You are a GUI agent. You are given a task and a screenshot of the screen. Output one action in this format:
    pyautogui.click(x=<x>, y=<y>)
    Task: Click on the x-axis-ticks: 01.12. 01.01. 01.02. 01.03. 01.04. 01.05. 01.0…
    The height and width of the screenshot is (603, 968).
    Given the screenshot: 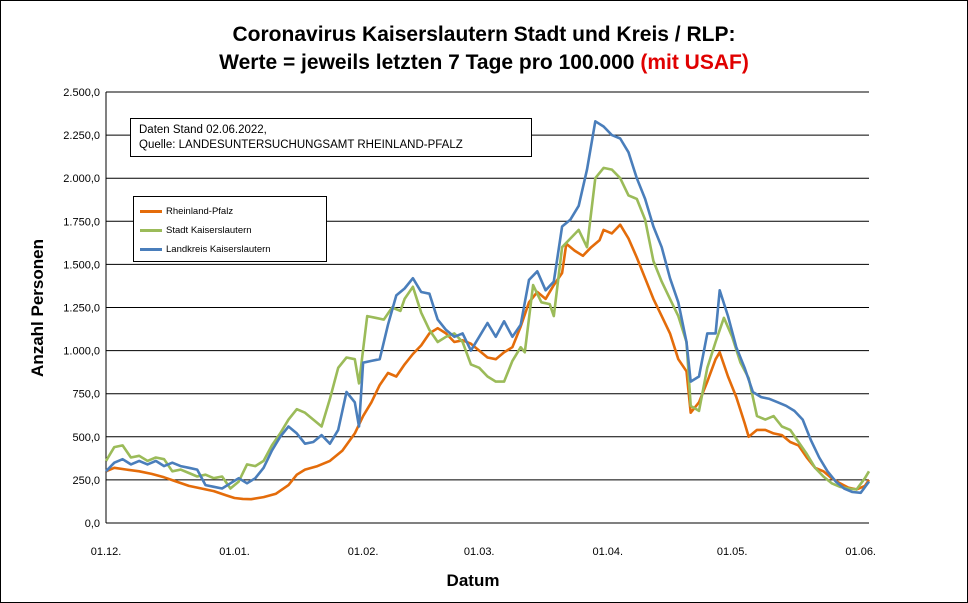 What is the action you would take?
    pyautogui.click(x=483, y=552)
    